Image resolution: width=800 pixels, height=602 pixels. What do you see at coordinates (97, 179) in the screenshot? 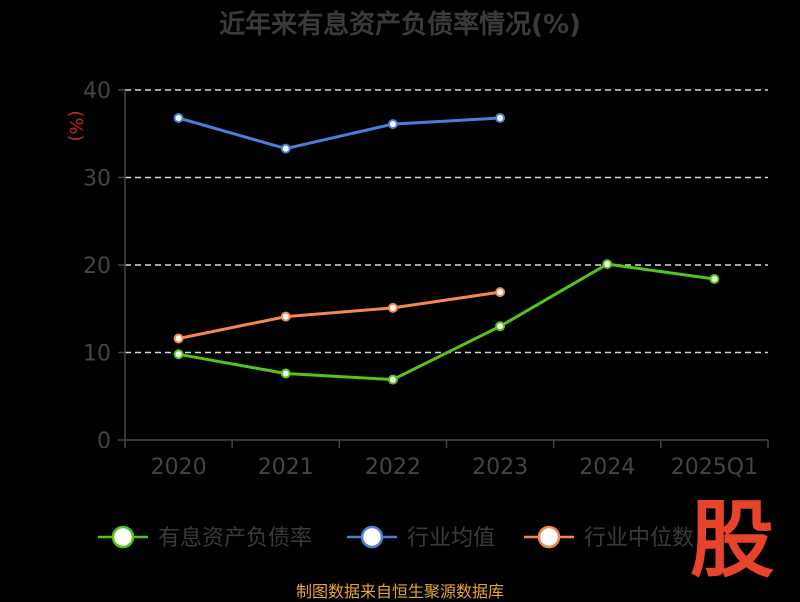
I see `y-tick-label: 30` at bounding box center [97, 179].